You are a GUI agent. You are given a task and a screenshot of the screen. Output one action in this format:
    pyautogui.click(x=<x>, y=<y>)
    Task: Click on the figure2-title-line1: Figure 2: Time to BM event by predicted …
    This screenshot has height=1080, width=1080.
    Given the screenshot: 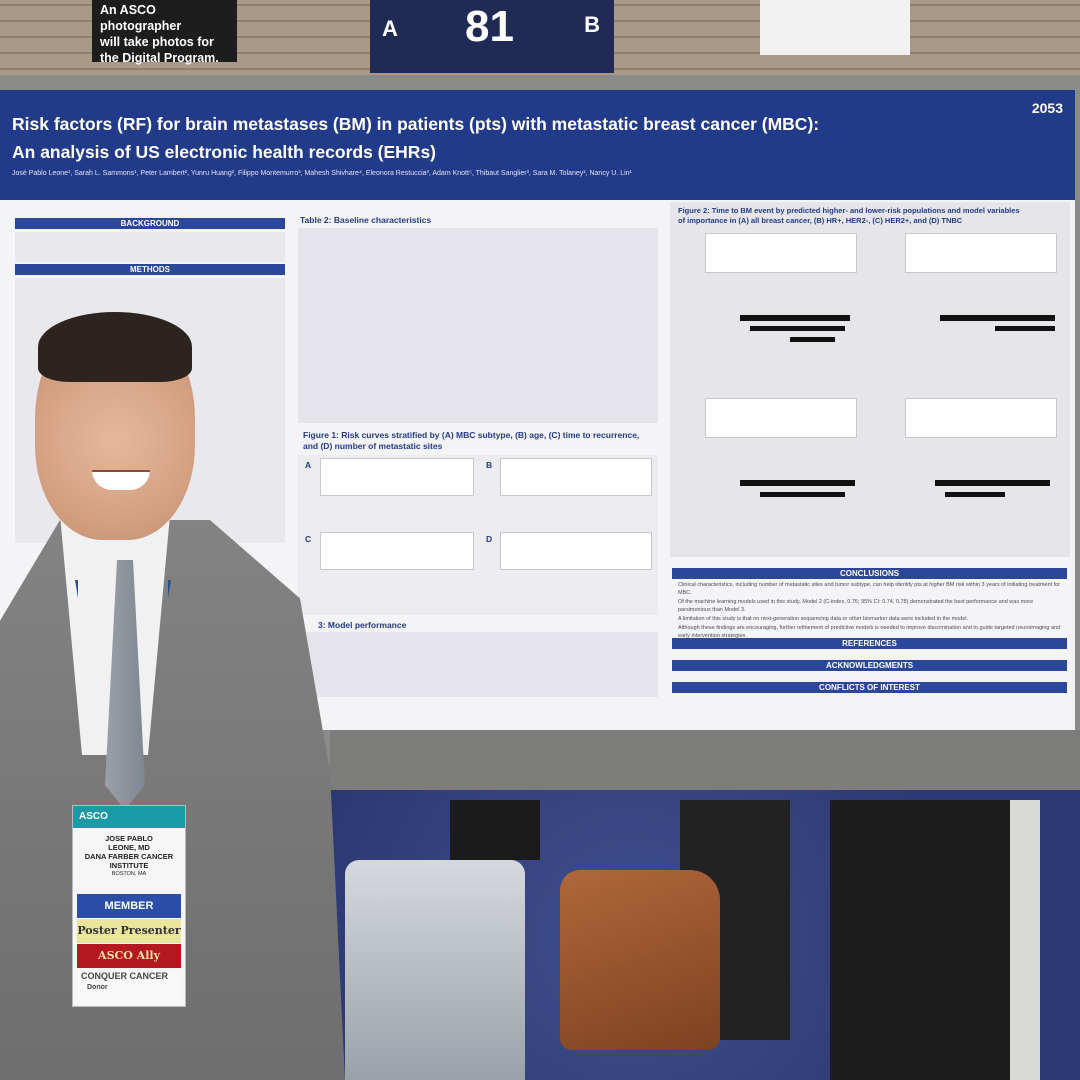 What is the action you would take?
    pyautogui.click(x=849, y=210)
    